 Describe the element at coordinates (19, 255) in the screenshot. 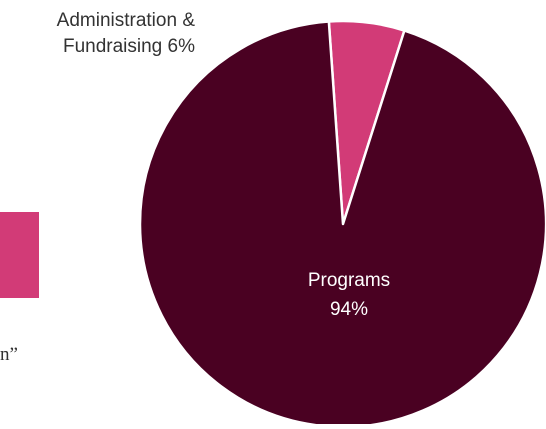

I see `partial-legend-swatch` at that location.